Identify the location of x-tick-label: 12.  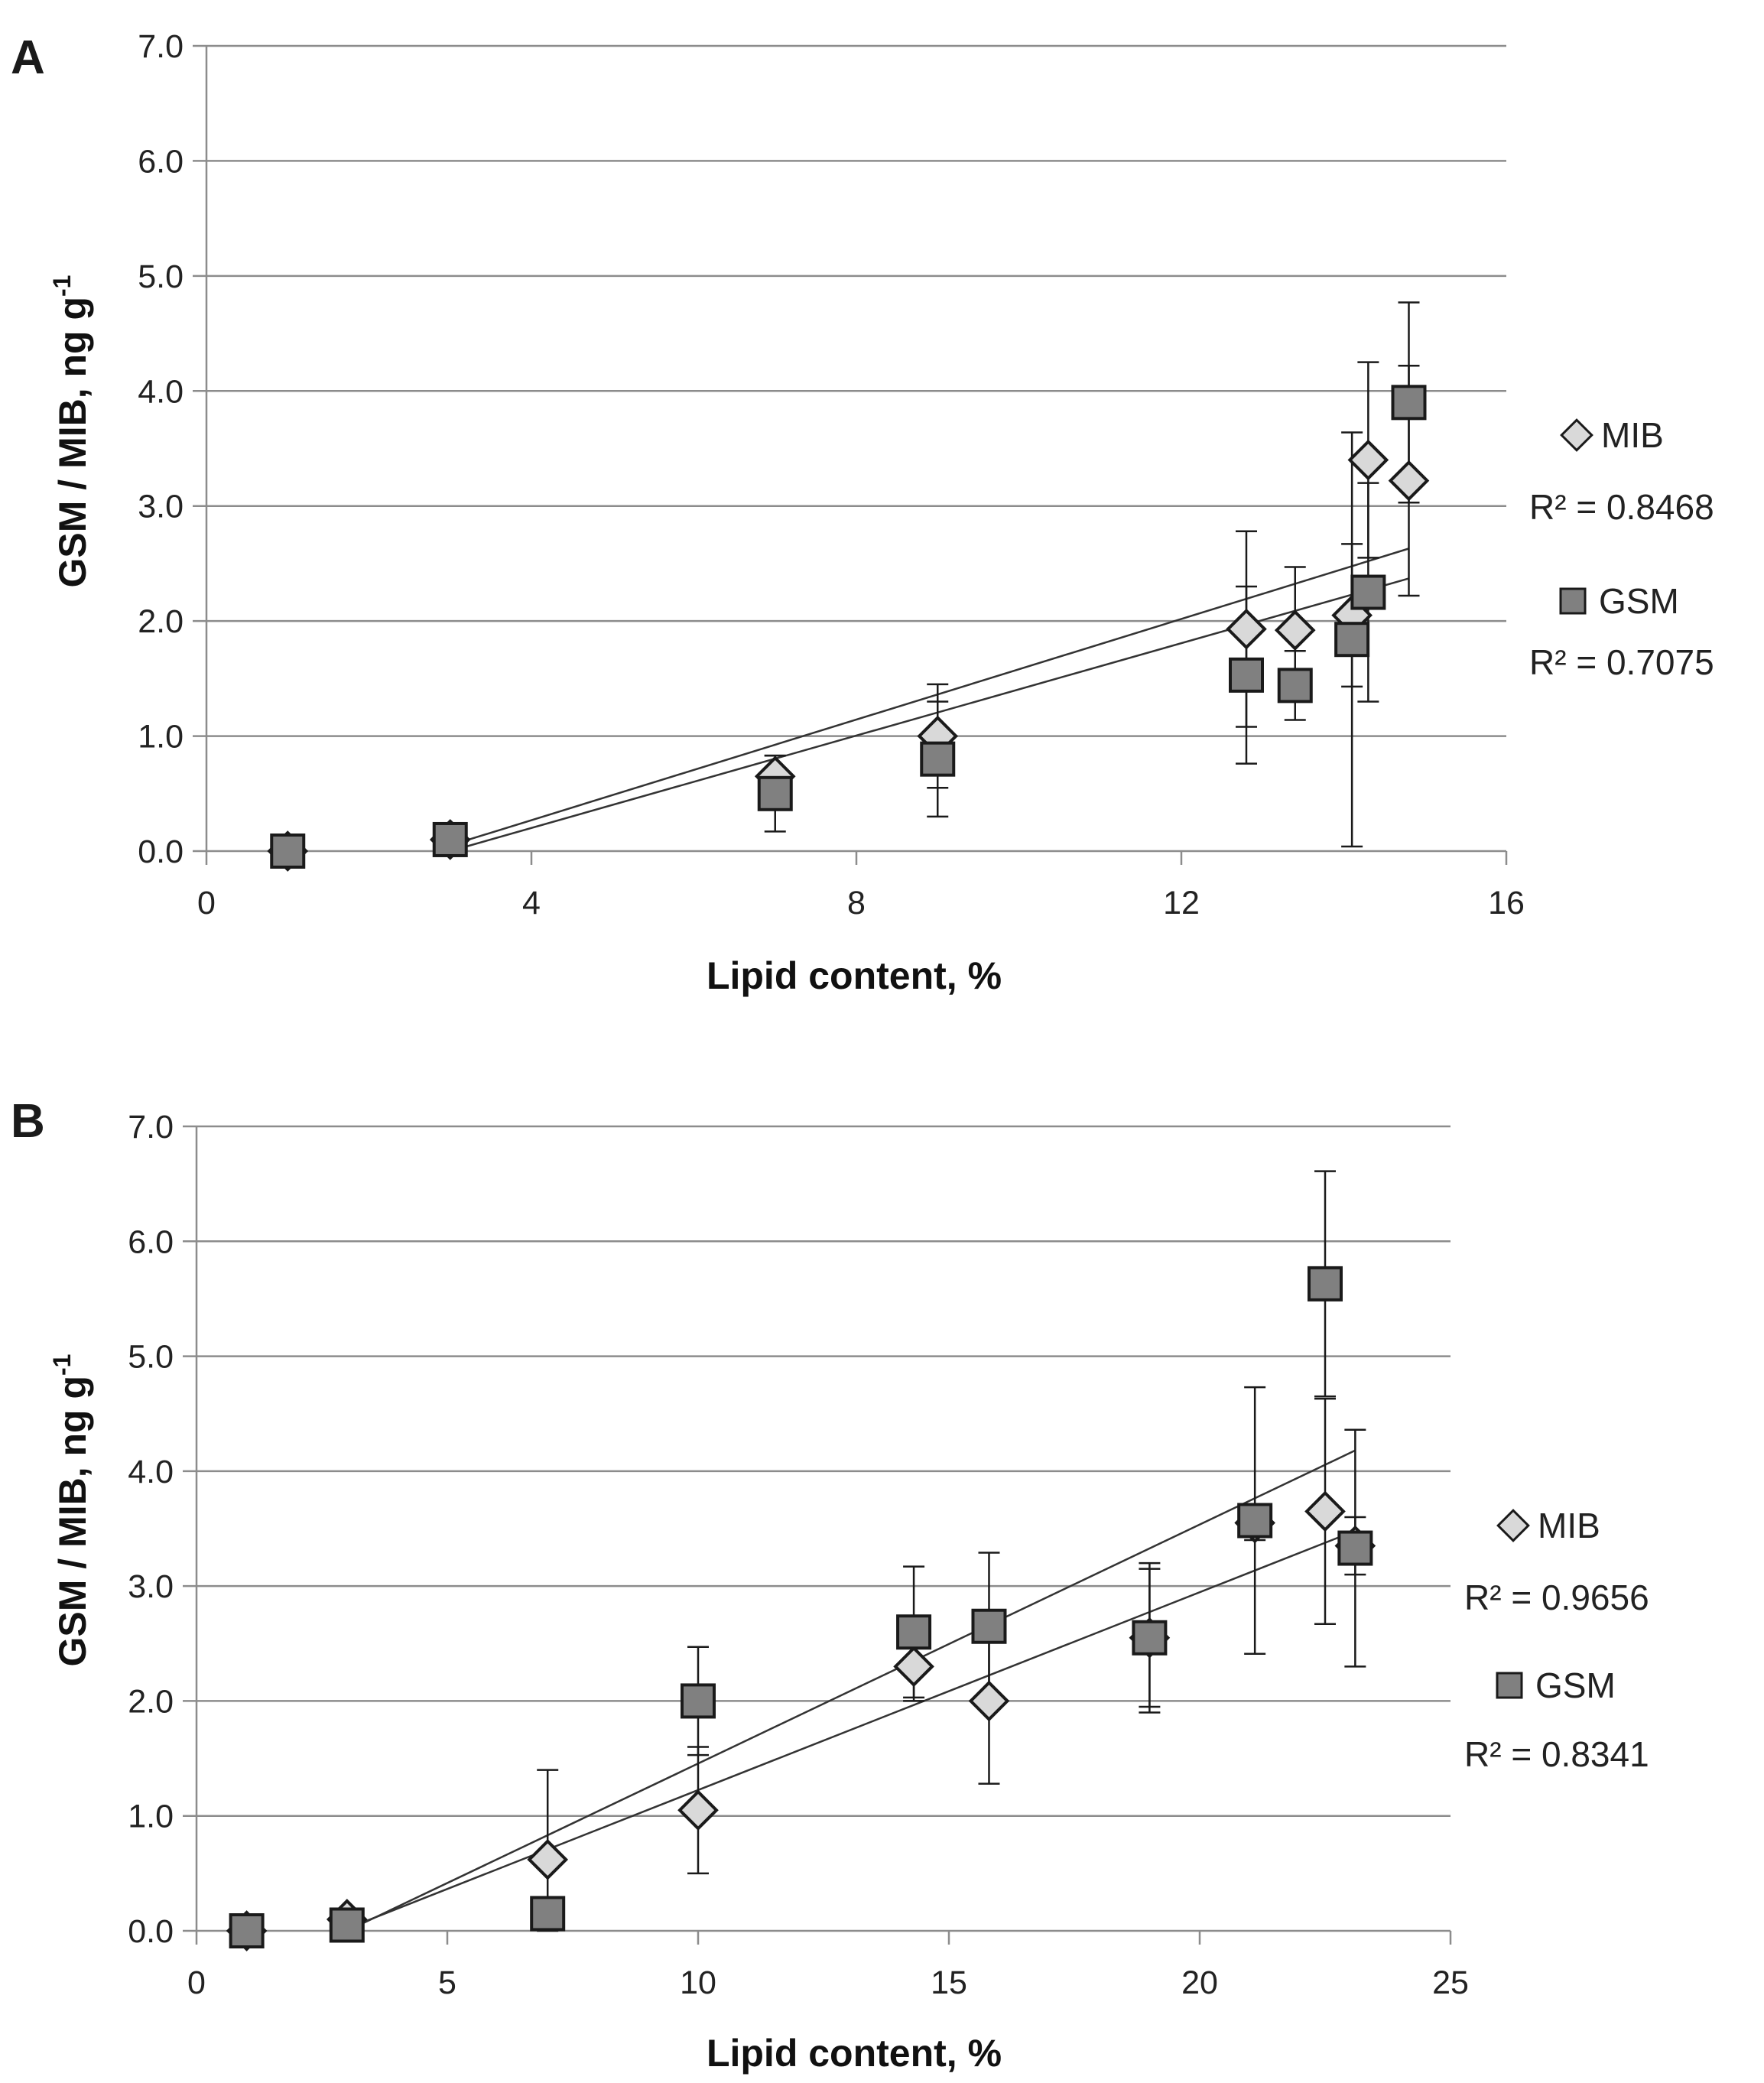
(1181, 903).